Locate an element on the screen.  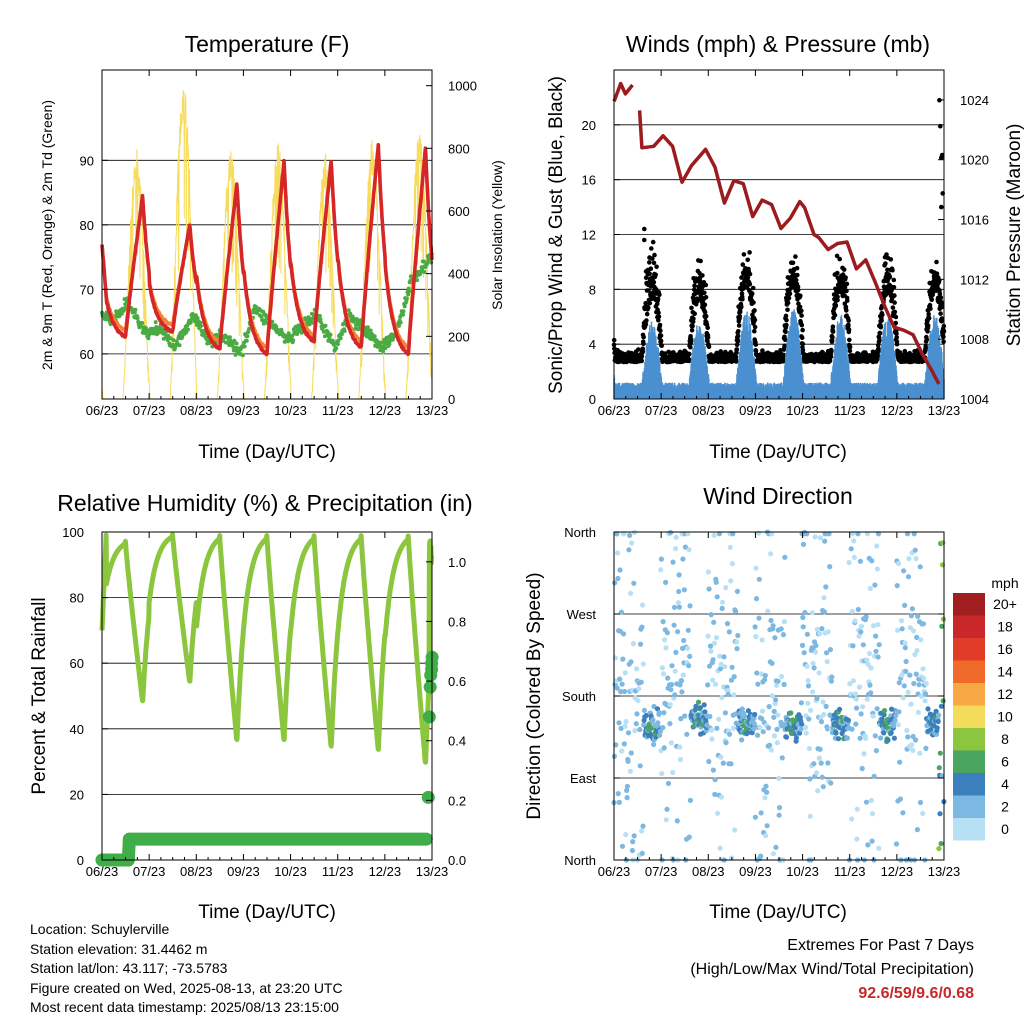
direction-title: Wind Direction is located at coordinates (778, 496).